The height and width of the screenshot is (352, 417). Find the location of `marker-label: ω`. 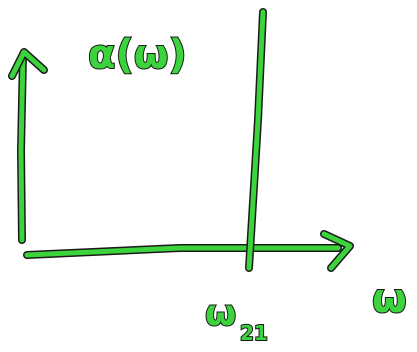

marker-label: ω is located at coordinates (220, 313).